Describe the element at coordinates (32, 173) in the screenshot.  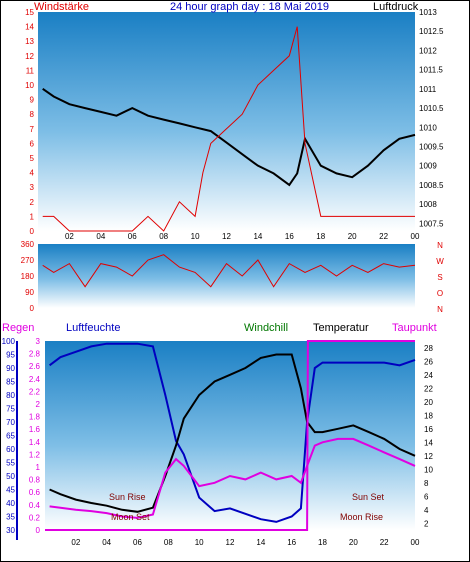
I see `wind-tick-label: 4` at that location.